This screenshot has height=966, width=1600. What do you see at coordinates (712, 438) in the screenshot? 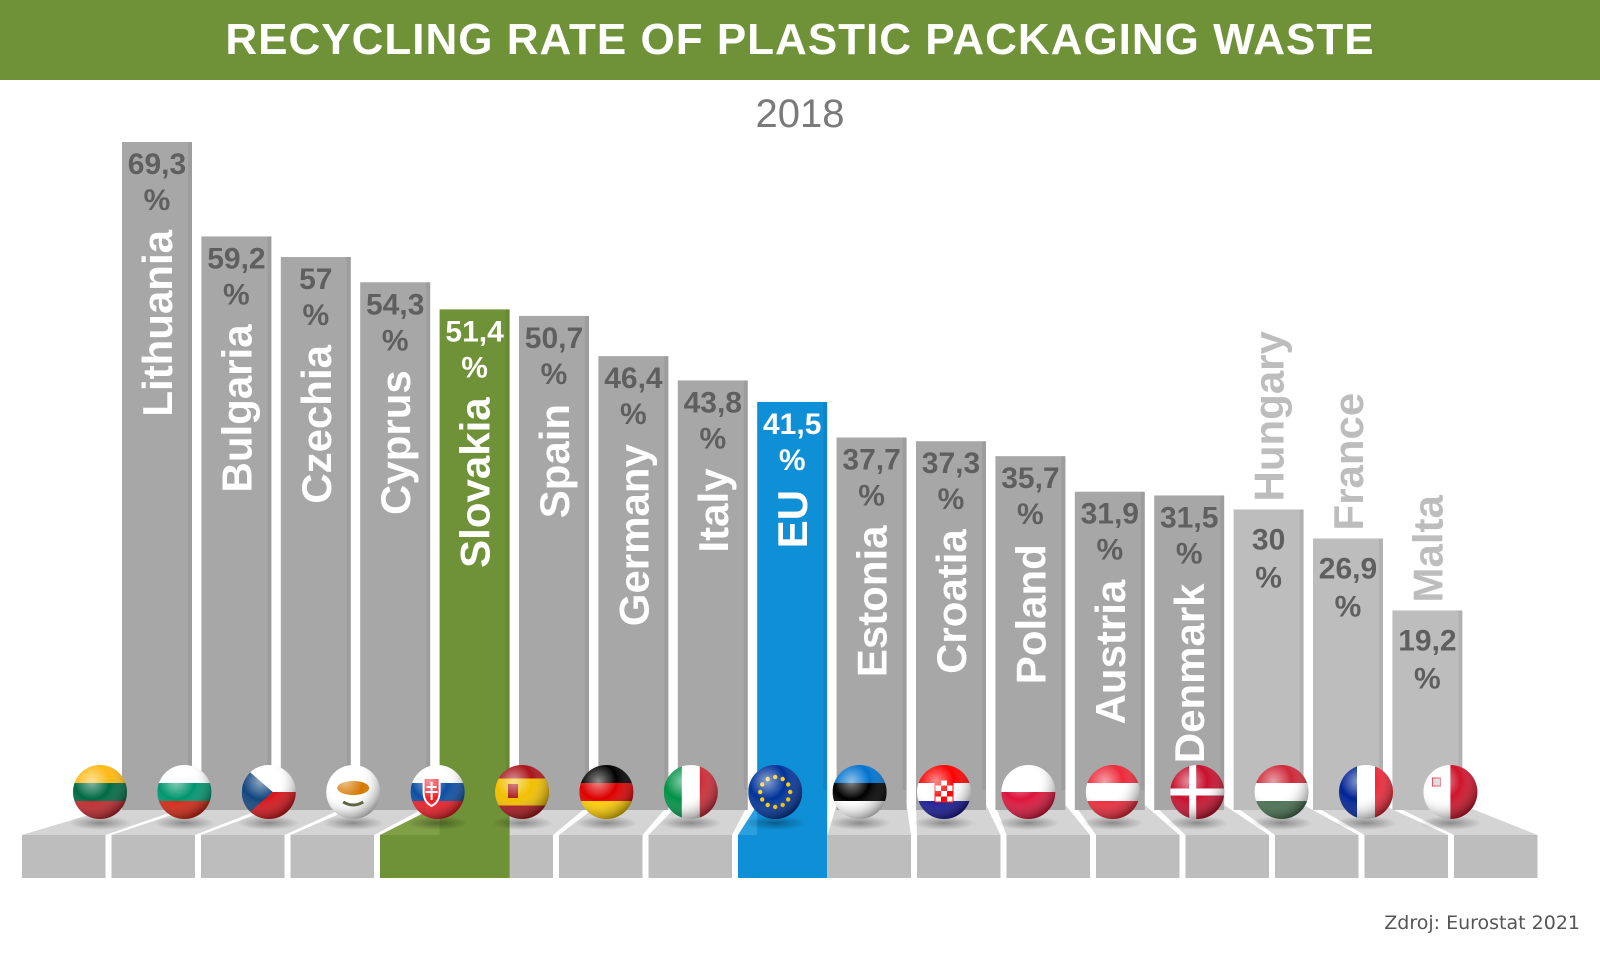
I see `percent-label-italy: %` at bounding box center [712, 438].